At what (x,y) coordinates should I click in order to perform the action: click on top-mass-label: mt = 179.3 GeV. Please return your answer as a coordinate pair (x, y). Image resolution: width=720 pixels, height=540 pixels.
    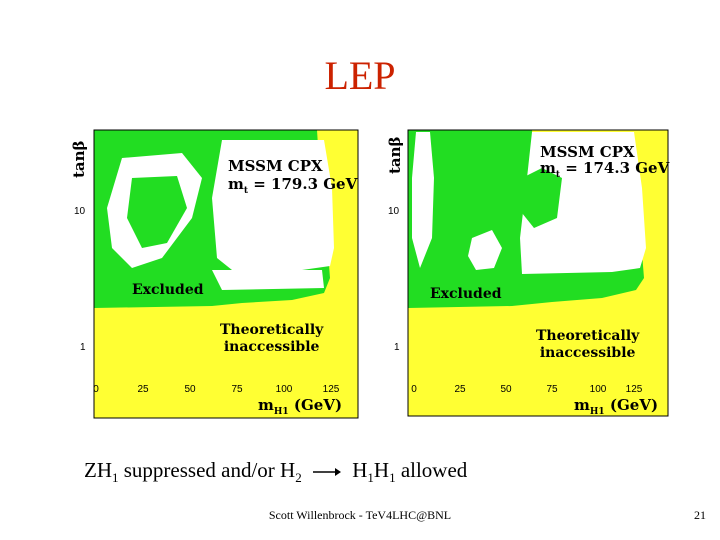
    Looking at the image, I should click on (293, 185).